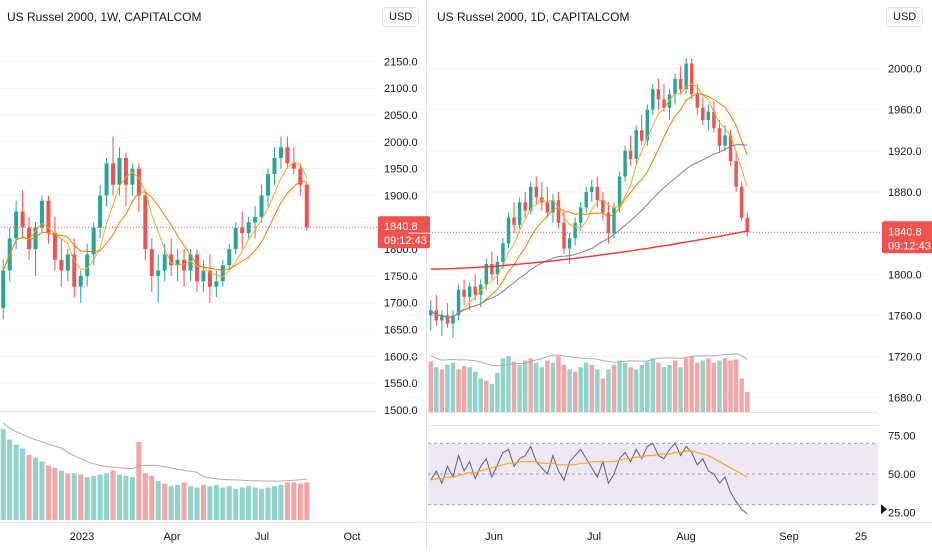 The width and height of the screenshot is (932, 555). What do you see at coordinates (905, 275) in the screenshot?
I see `y-tick-label: 1800.0` at bounding box center [905, 275].